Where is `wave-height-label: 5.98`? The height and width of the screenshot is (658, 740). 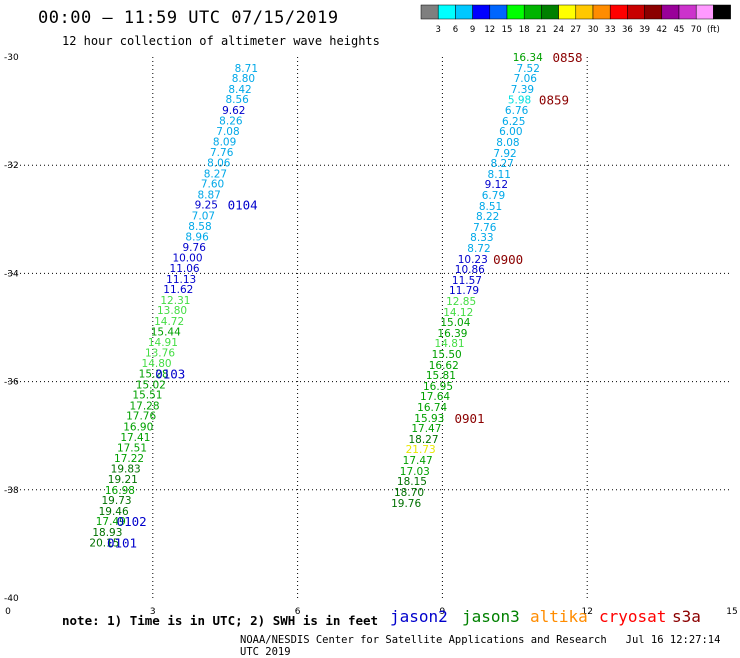 wave-height-label: 5.98 is located at coordinates (519, 101).